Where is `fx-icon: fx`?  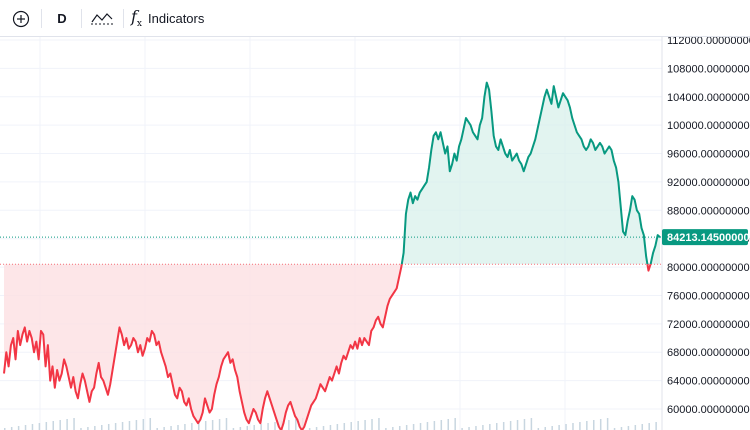
fx-icon: fx is located at coordinates (136, 18).